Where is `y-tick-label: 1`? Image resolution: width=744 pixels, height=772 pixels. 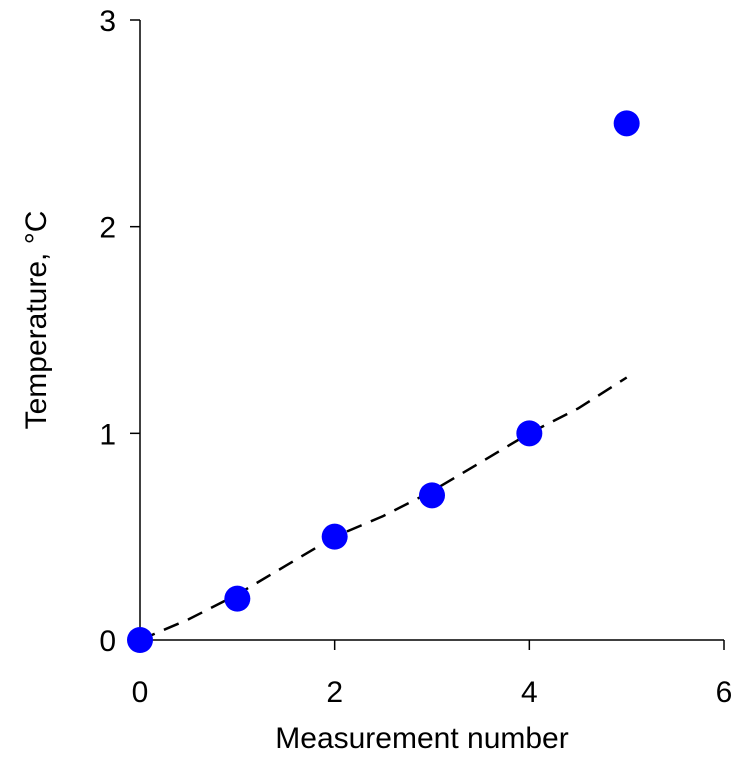 y-tick-label: 1 is located at coordinates (107, 434).